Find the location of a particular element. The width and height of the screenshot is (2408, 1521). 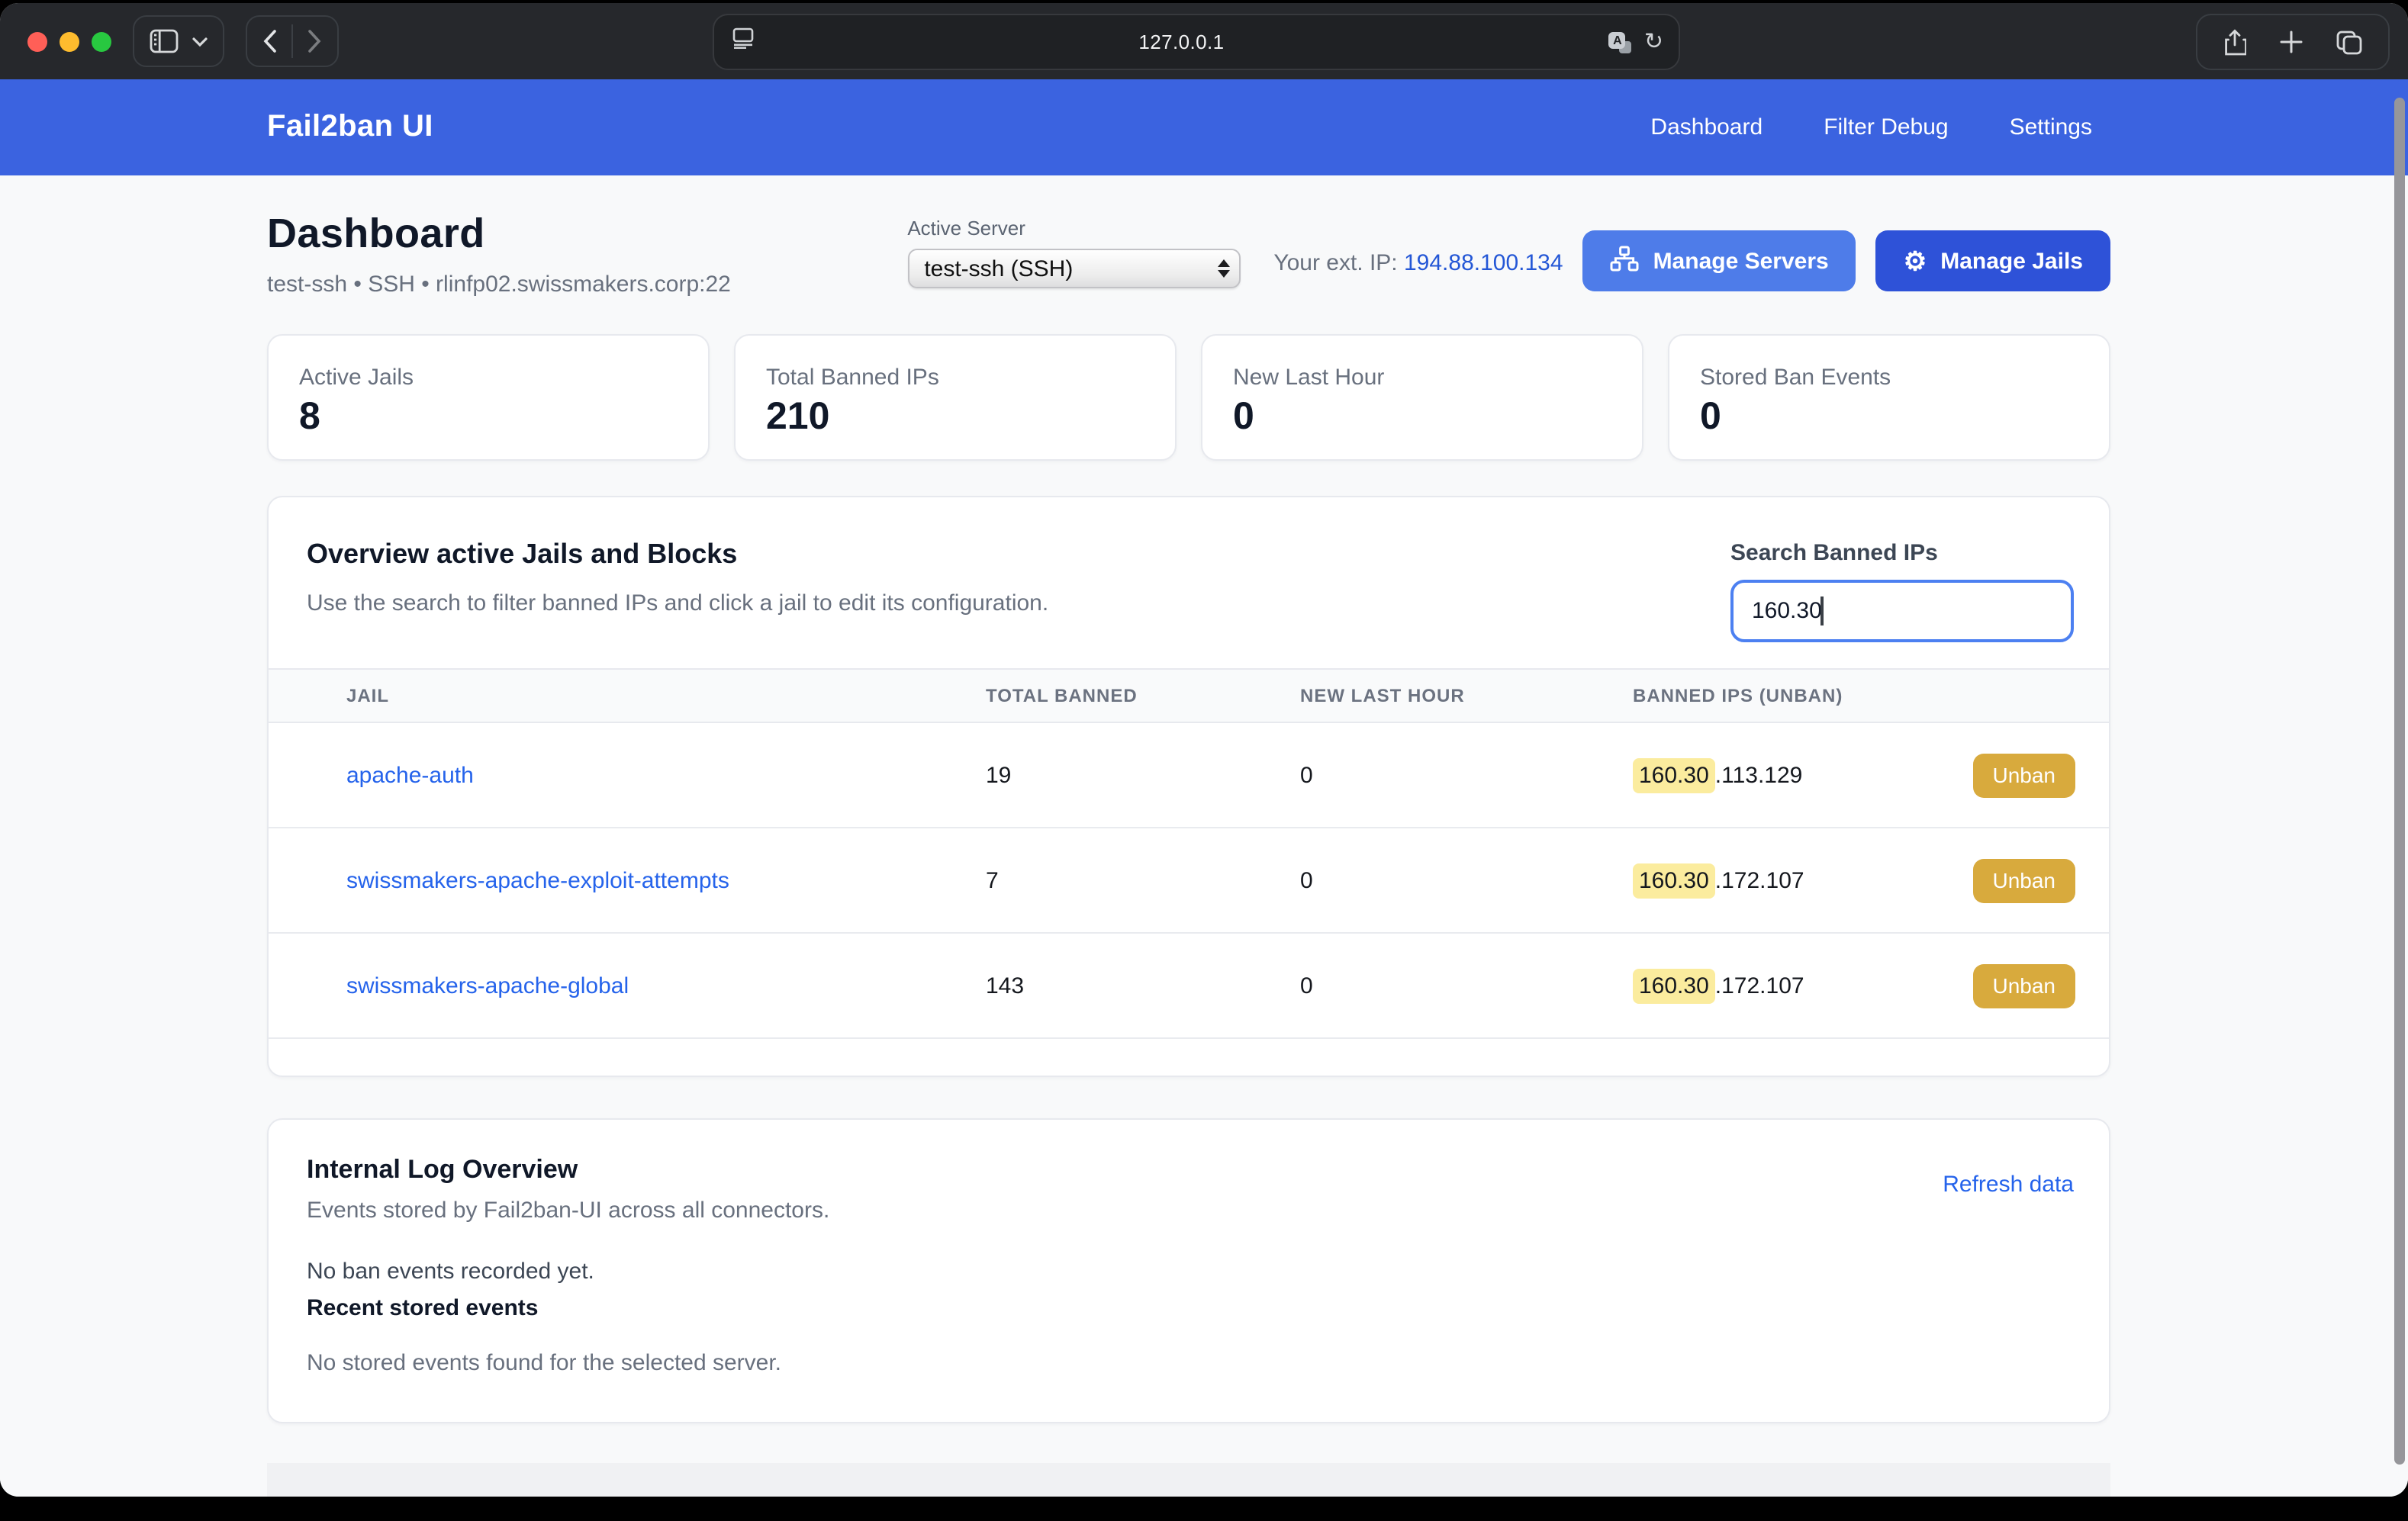

active-server-select: test-ssh (SSH) is located at coordinates (1074, 268).